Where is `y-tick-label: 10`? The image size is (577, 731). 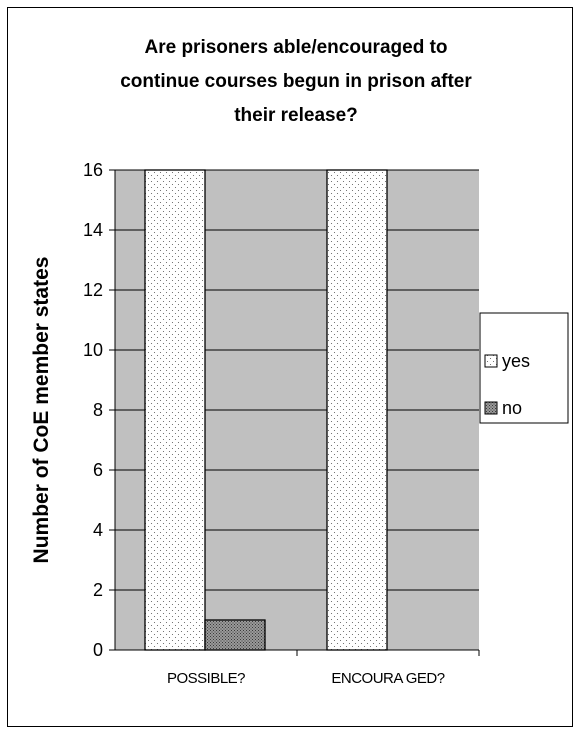
y-tick-label: 10 is located at coordinates (93, 350).